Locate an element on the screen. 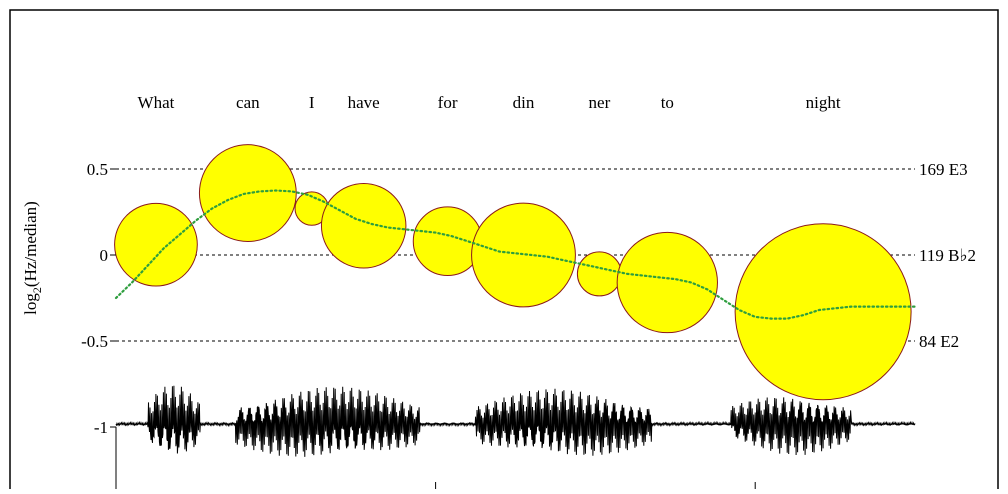 The image size is (1008, 494). word-label: have is located at coordinates (364, 102).